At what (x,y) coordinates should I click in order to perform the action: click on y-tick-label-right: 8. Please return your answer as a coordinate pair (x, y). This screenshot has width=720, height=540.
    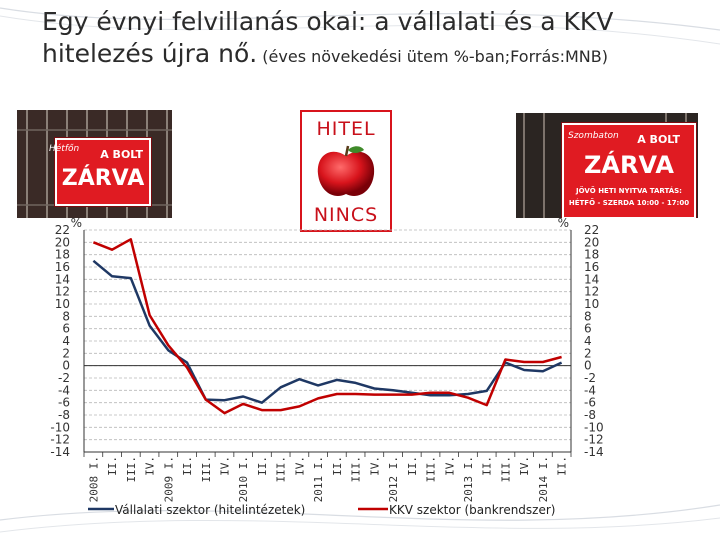
    Looking at the image, I should click on (588, 316).